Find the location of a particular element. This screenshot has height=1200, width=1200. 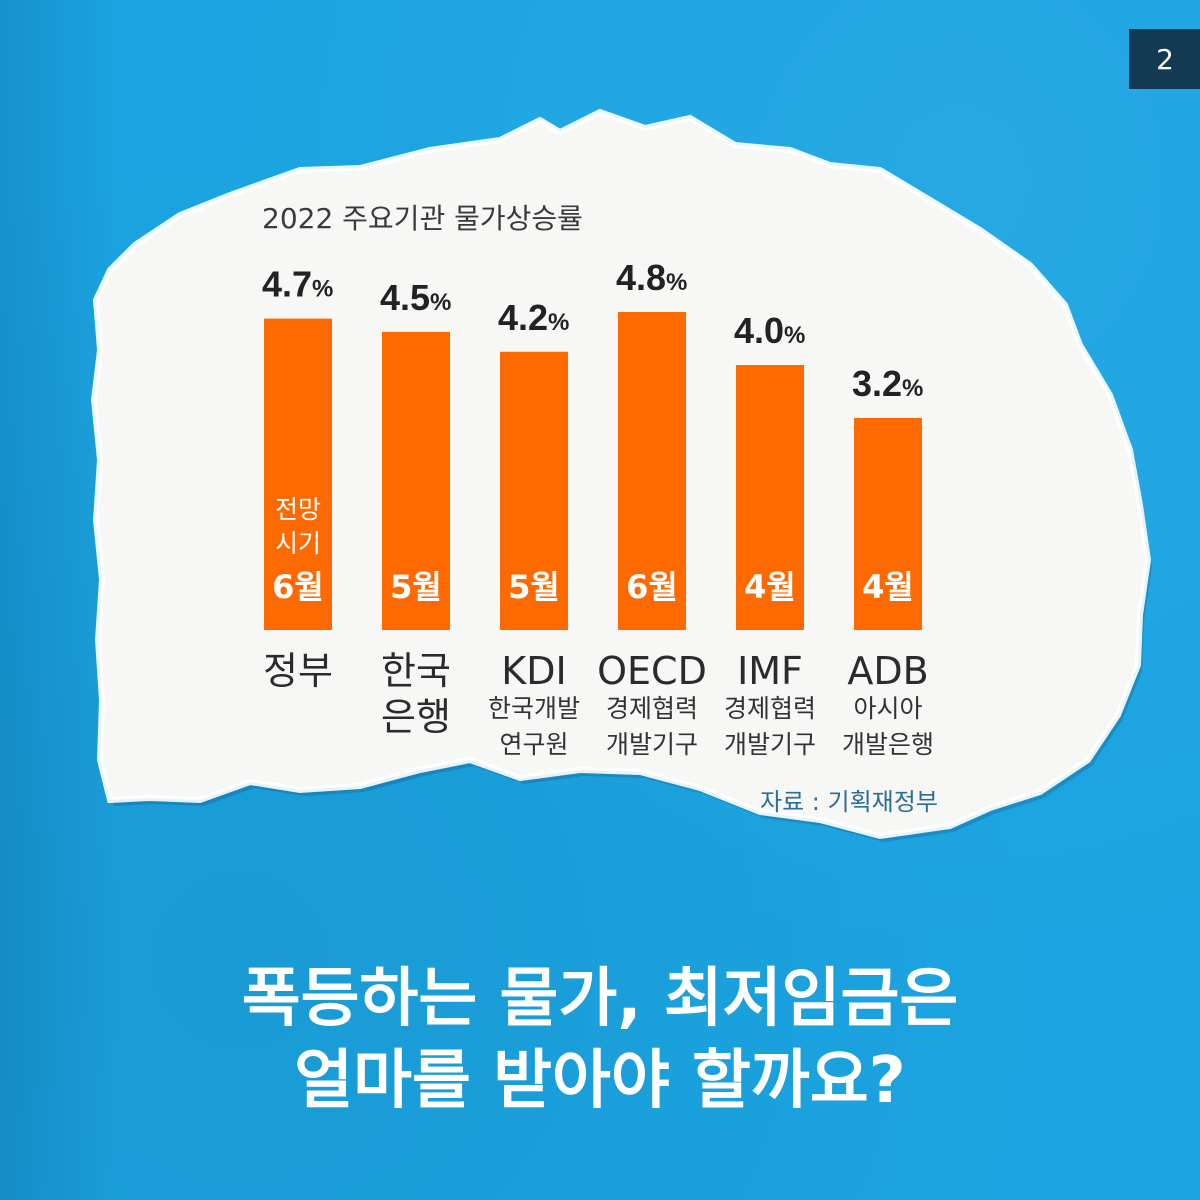

value-label-5: 4.0% is located at coordinates (769, 330).